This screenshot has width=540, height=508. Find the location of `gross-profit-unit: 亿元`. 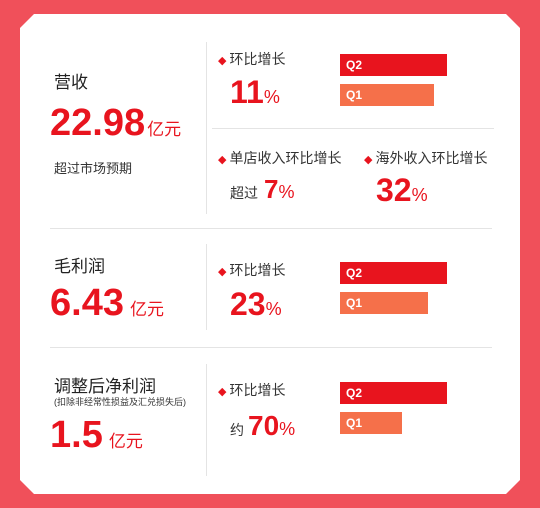

gross-profit-unit: 亿元 is located at coordinates (146, 309).